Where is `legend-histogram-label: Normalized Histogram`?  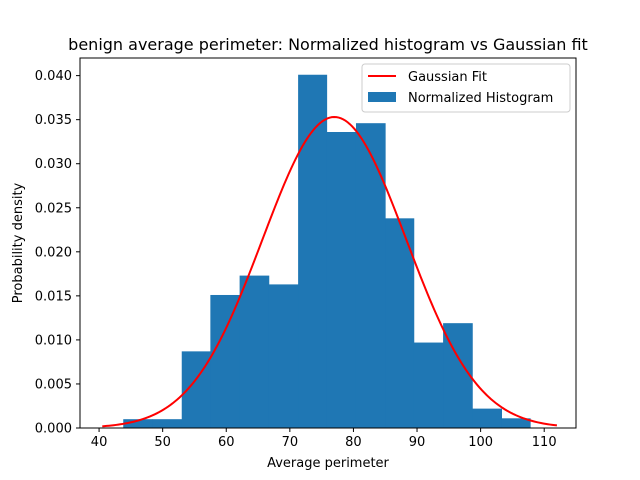
legend-histogram-label: Normalized Histogram is located at coordinates (480, 98).